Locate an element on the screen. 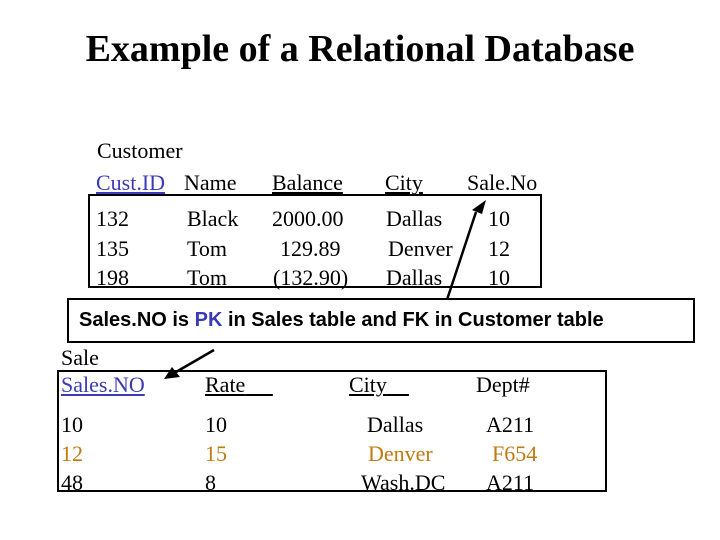 Image resolution: width=720 pixels, height=540 pixels. customer-cell: 198 is located at coordinates (112, 277).